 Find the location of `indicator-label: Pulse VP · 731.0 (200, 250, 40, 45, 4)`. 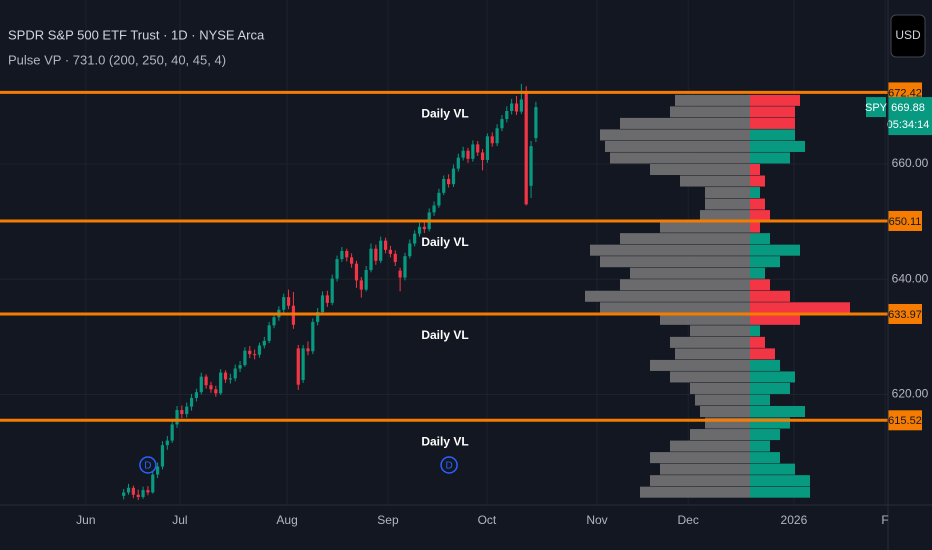

indicator-label: Pulse VP · 731.0 (200, 250, 40, 45, 4) is located at coordinates (117, 59).